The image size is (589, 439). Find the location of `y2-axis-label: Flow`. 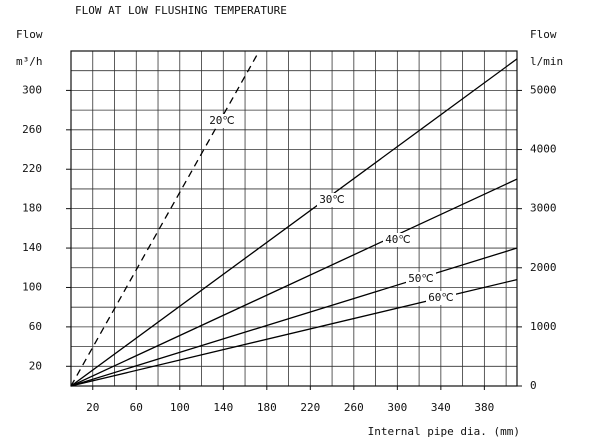

y2-axis-label: Flow is located at coordinates (543, 34).